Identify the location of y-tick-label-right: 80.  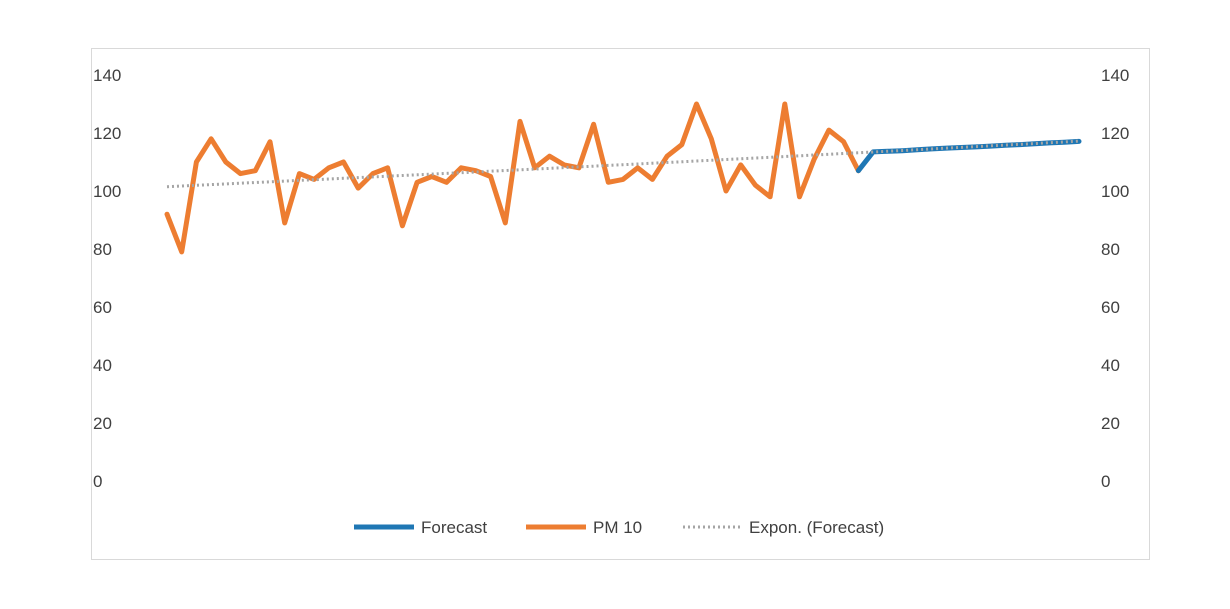
(1110, 249).